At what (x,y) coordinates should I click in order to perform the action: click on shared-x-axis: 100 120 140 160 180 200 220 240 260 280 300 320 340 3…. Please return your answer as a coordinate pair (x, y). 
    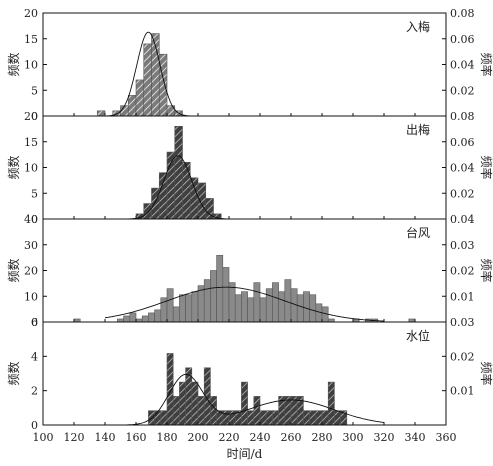
    Looking at the image, I should click on (245, 446).